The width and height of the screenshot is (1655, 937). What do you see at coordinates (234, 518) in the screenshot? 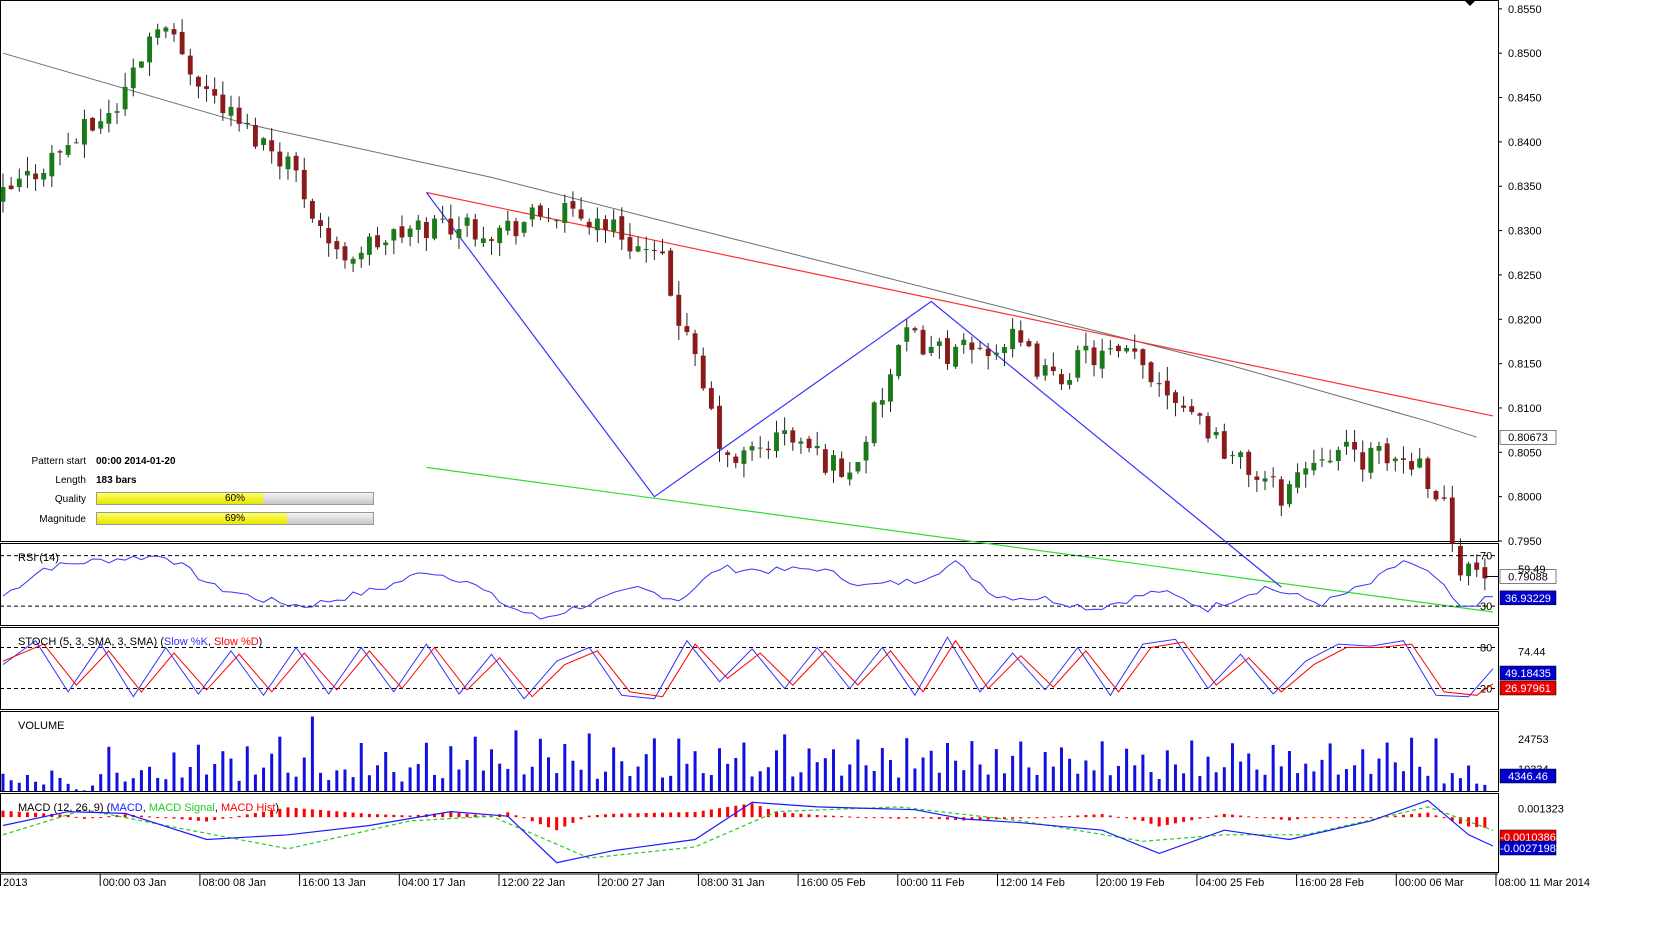
I see `magnitude-value: 69%` at bounding box center [234, 518].